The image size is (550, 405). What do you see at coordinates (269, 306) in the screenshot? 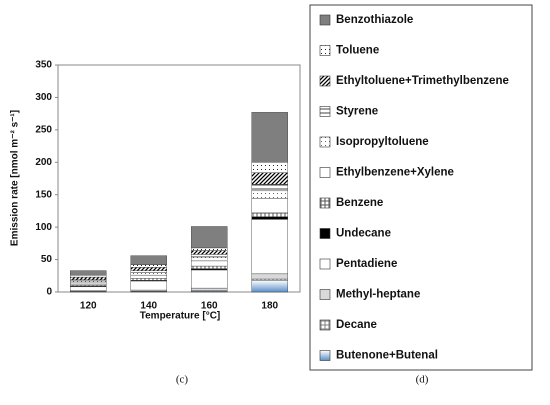
I see `x-tick-label: 180` at bounding box center [269, 306].